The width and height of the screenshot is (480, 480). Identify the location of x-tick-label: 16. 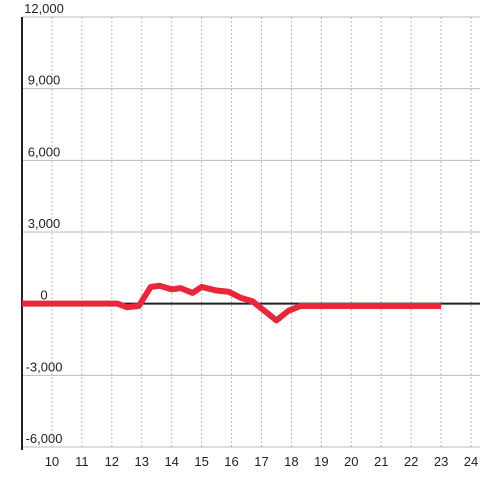
(231, 461).